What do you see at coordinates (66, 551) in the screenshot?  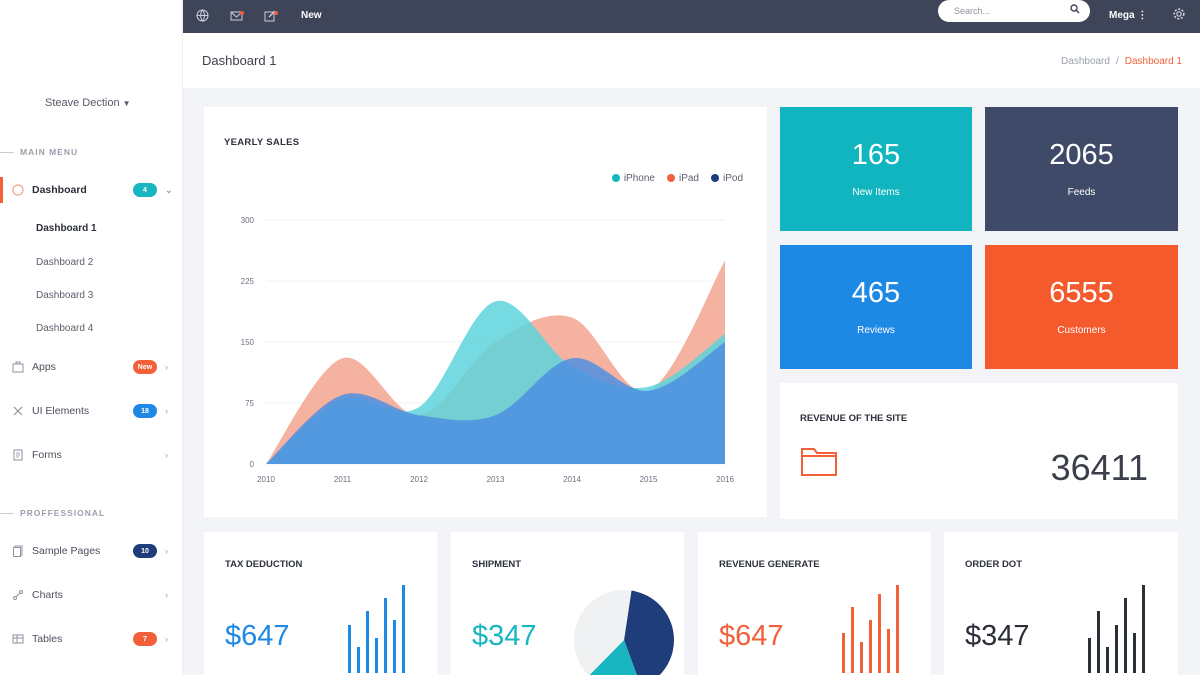 I see `sidebar-item-label: Sample Pages` at bounding box center [66, 551].